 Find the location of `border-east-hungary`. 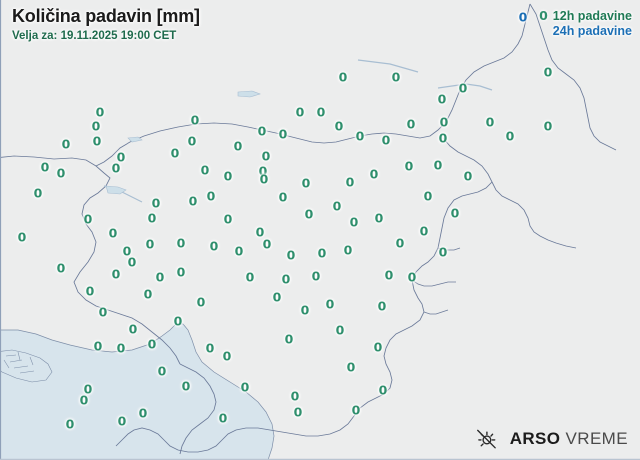

border-east-hungary is located at coordinates (509, 193).